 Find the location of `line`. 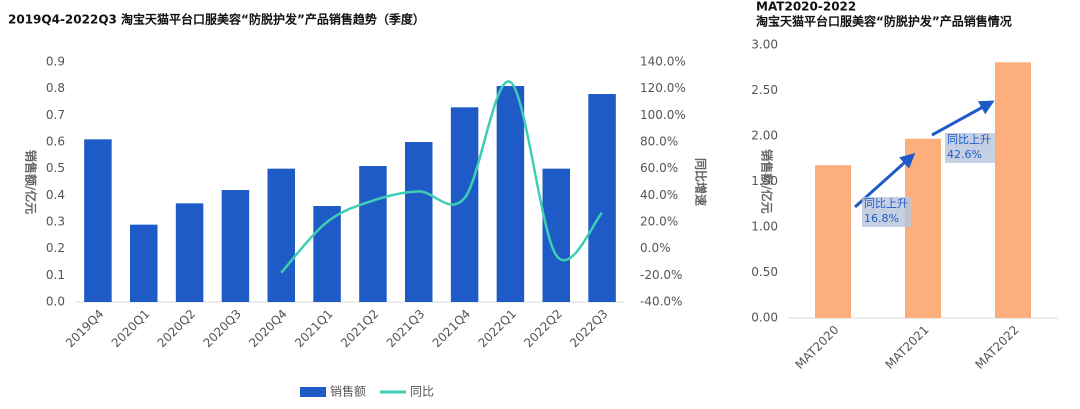

line is located at coordinates (442, 177).